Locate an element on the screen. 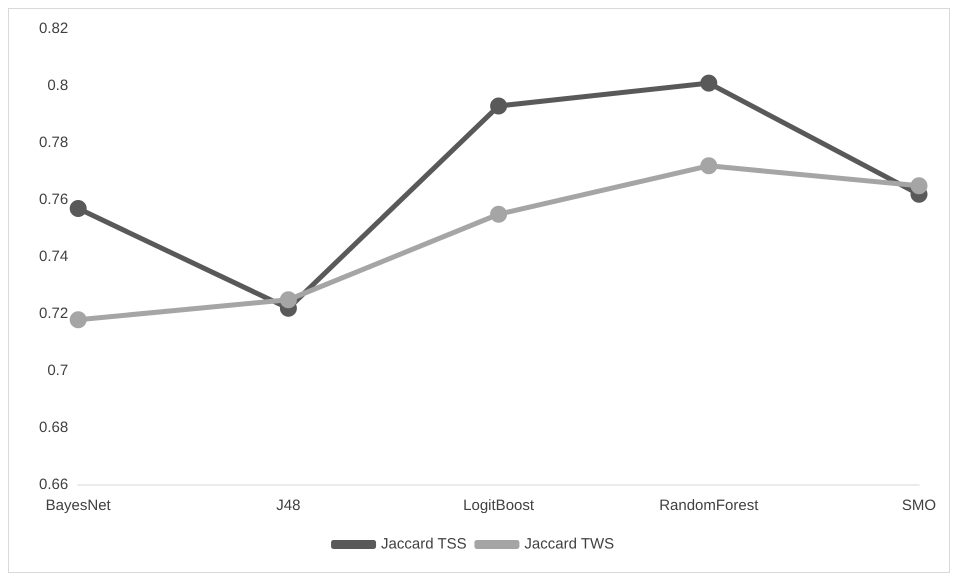 The height and width of the screenshot is (583, 960). y-tick-label: 0.66 is located at coordinates (53, 485).